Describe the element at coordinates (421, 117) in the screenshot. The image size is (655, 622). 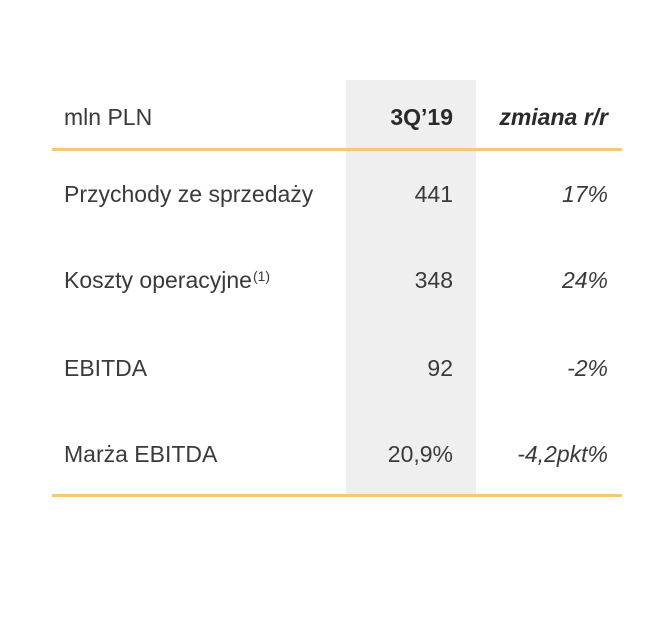
I see `header-period: 3Q’19` at that location.